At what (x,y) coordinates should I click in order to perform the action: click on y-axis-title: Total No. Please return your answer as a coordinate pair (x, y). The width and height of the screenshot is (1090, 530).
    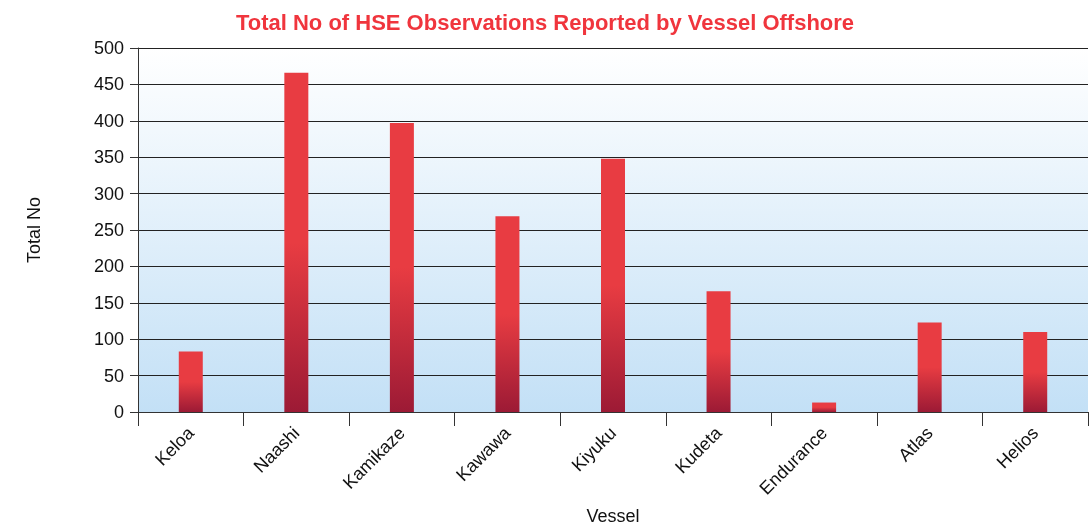
    Looking at the image, I should click on (34, 230).